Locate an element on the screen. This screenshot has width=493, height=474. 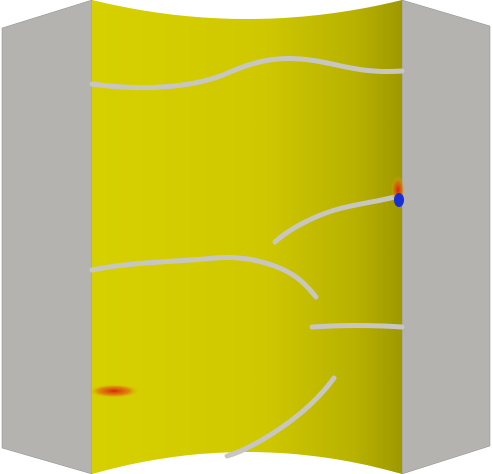
crack-lower-right is located at coordinates (357, 326).